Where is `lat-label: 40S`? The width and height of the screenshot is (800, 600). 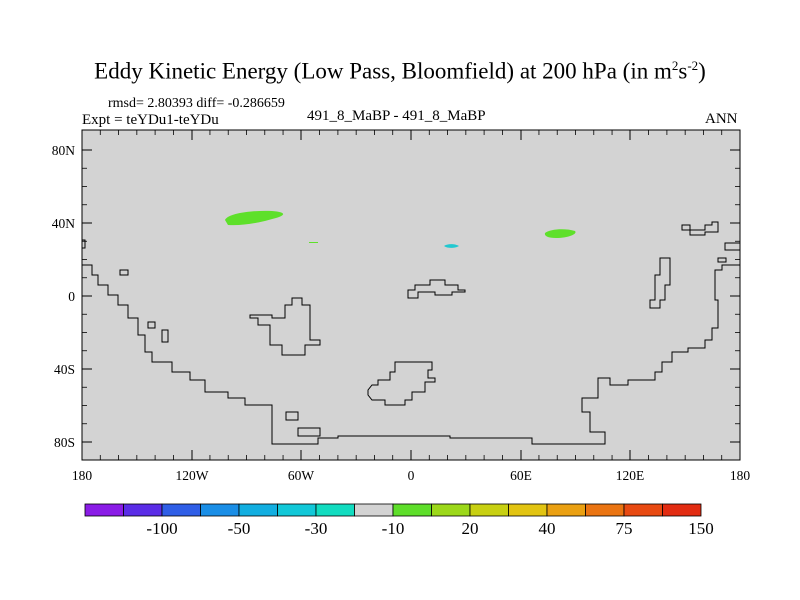
lat-label: 40S is located at coordinates (64, 369).